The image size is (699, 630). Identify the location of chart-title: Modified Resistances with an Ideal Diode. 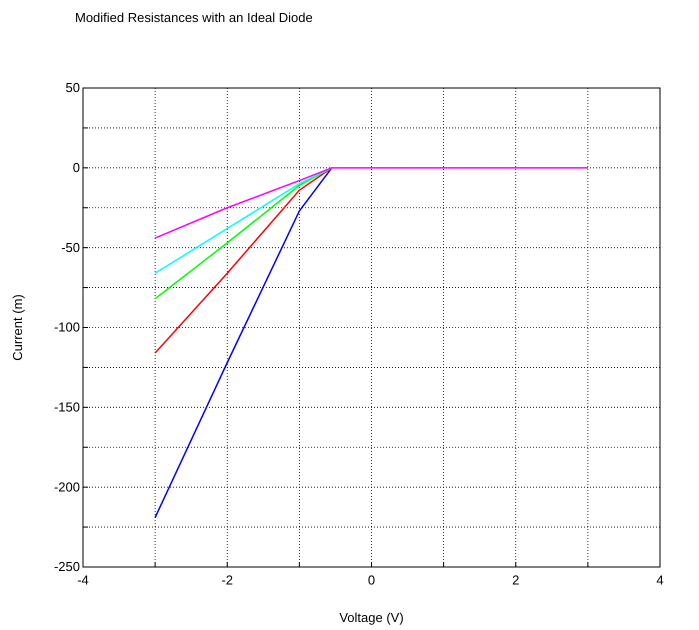
(194, 17).